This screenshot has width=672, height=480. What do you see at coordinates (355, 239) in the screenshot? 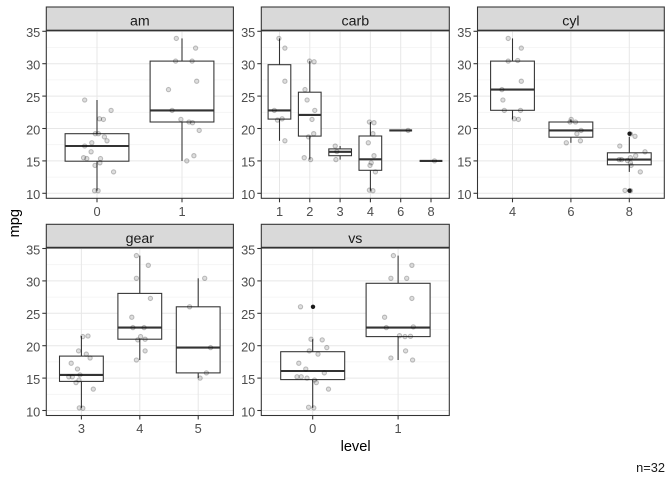
I see `svg-text: vs` at bounding box center [355, 239].